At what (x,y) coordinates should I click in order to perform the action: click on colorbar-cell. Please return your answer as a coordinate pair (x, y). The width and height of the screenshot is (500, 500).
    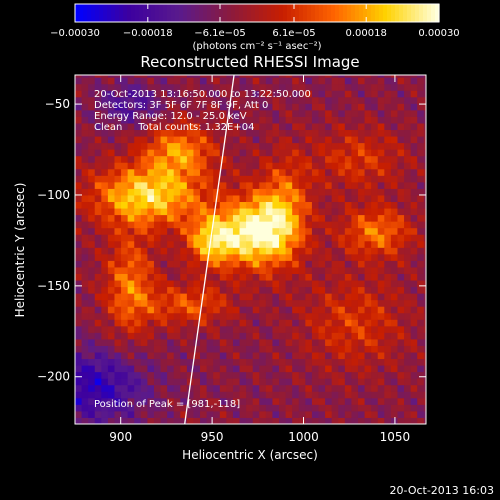
    Looking at the image, I should click on (113, 13).